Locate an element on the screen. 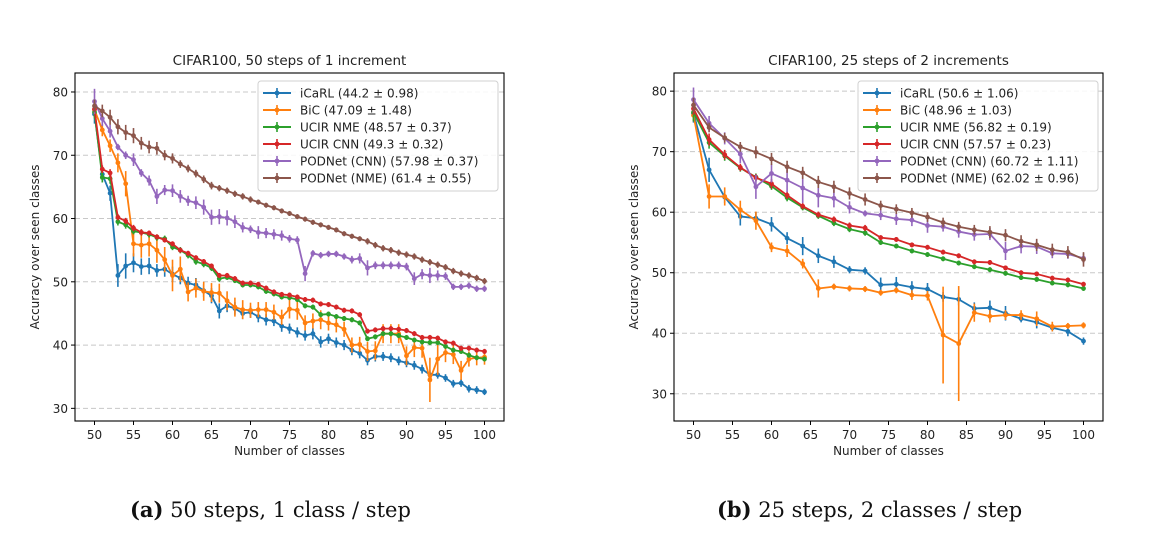  legend-label: iCaRL (50.6 ± 1.06) is located at coordinates (959, 93).